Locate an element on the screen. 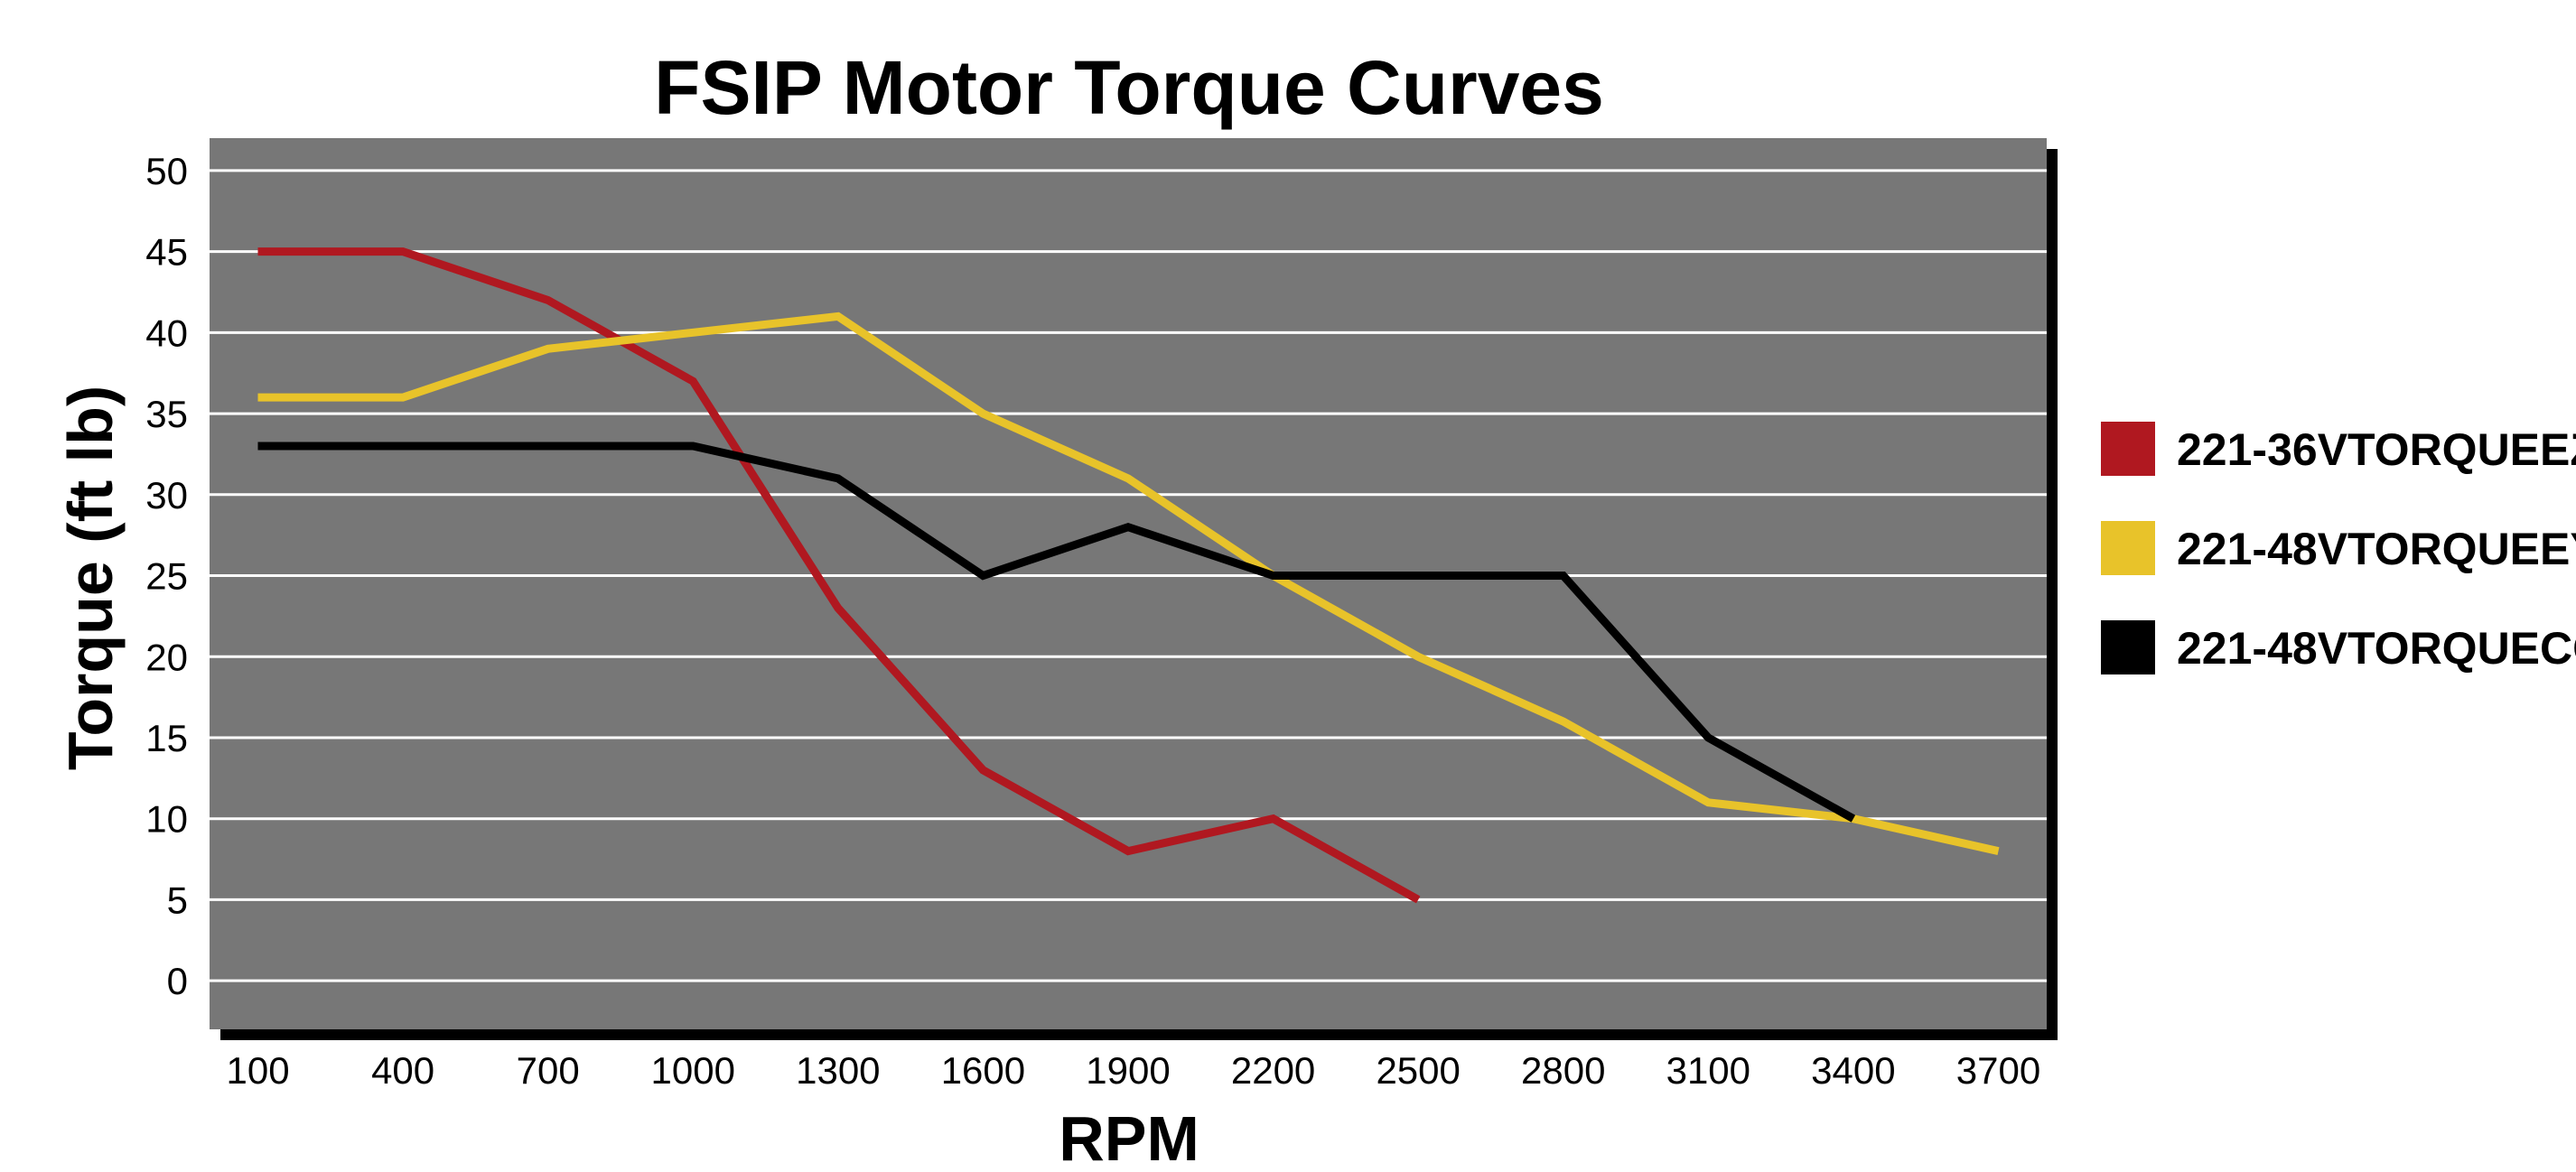 The height and width of the screenshot is (1172, 2576). y-tick-label: 10 is located at coordinates (166, 819).